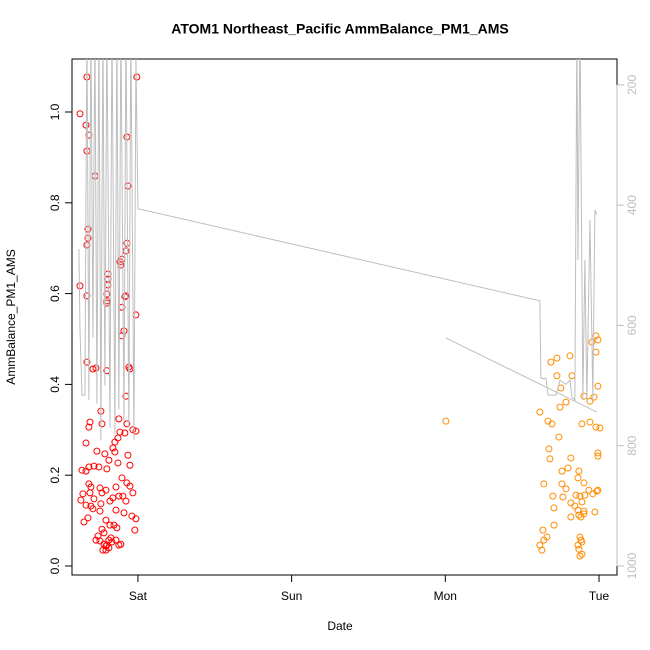 This screenshot has width=650, height=650. What do you see at coordinates (55, 293) in the screenshot?
I see `y-tick-label: 0.6` at bounding box center [55, 293].